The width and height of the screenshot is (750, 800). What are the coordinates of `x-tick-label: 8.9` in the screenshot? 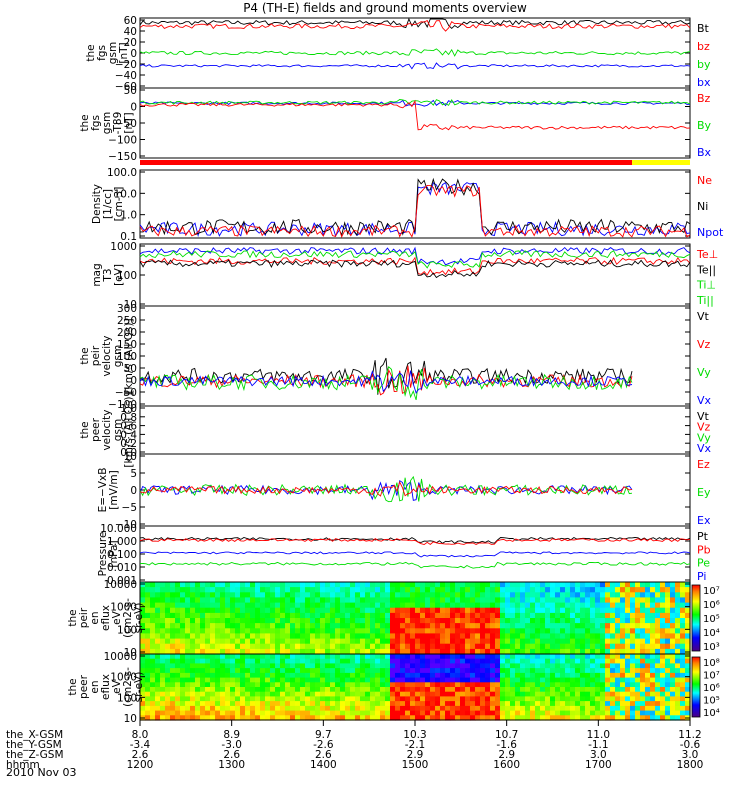 It's located at (231, 735).